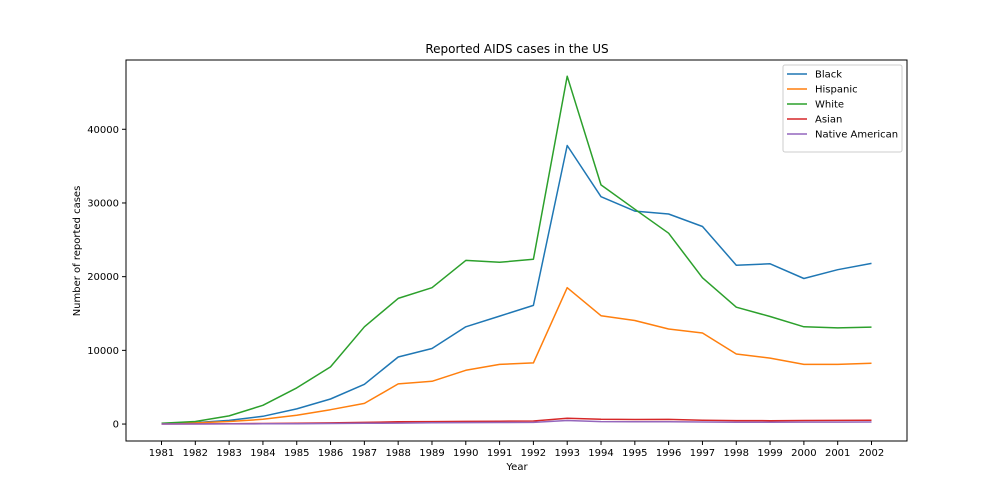  What do you see at coordinates (364, 453) in the screenshot?
I see `x-tick-label: 1987` at bounding box center [364, 453].